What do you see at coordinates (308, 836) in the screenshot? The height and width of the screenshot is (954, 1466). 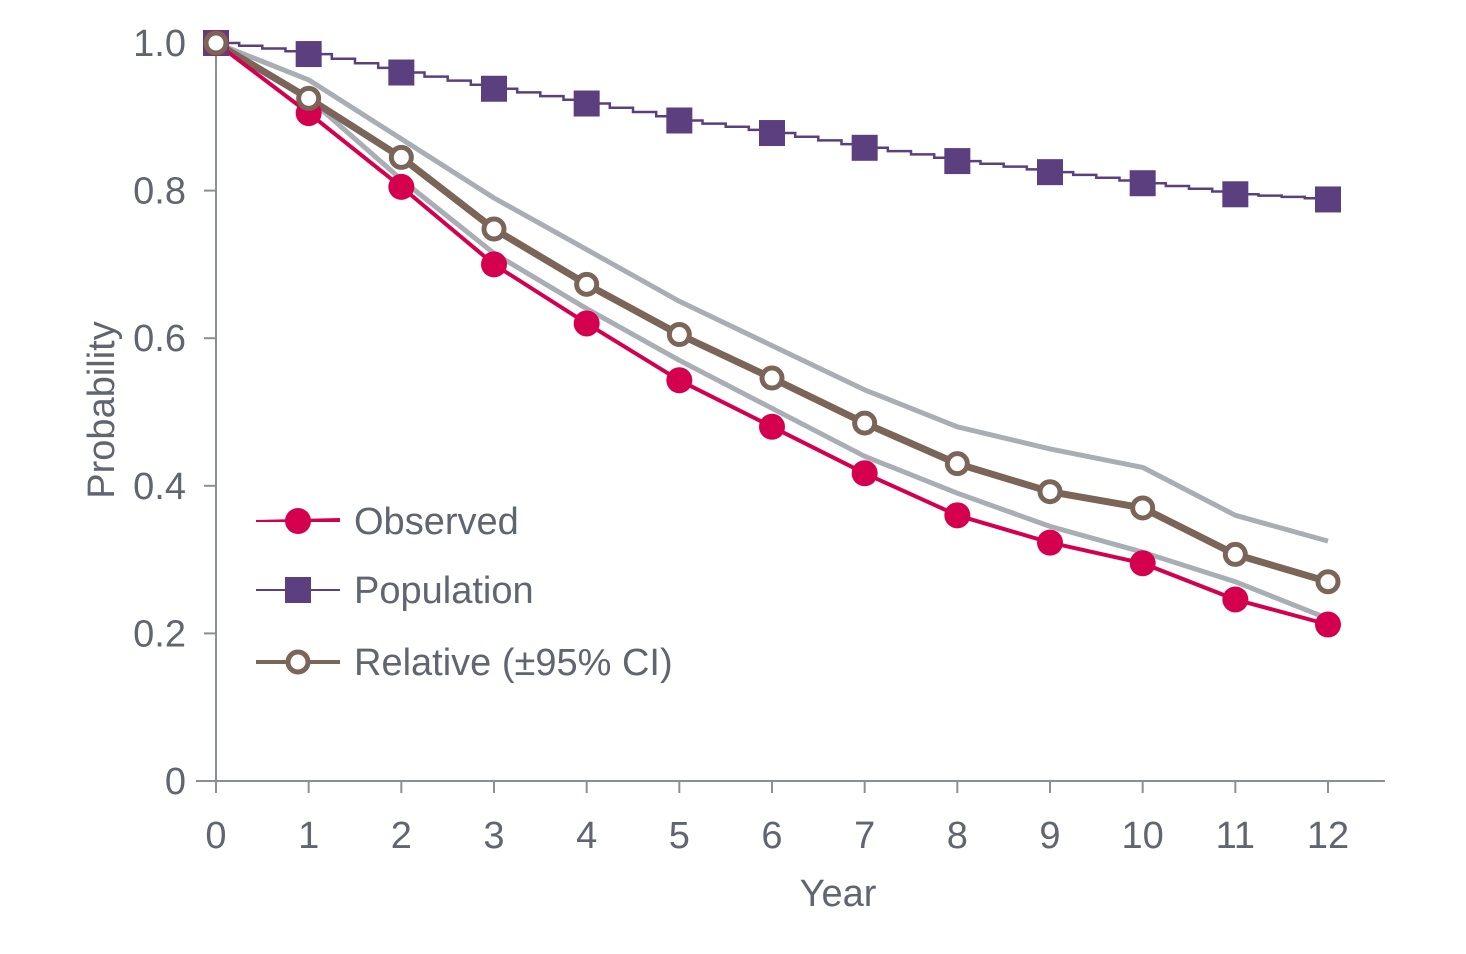 I see `x-tick-label: 1` at bounding box center [308, 836].